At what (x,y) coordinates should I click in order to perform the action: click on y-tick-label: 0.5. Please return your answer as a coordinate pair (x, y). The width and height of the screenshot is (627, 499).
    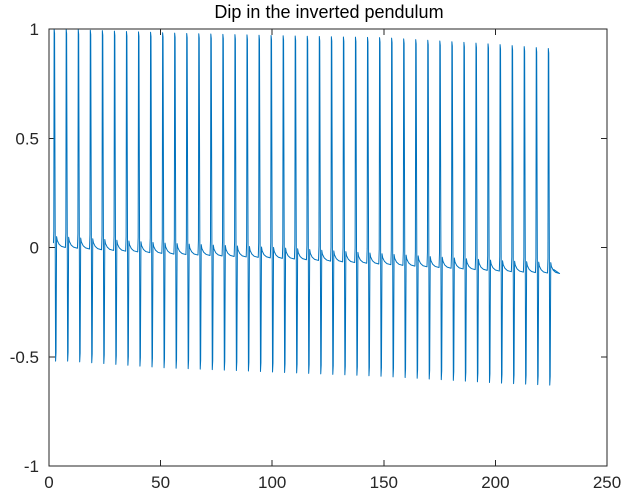
    Looking at the image, I should click on (27, 138).